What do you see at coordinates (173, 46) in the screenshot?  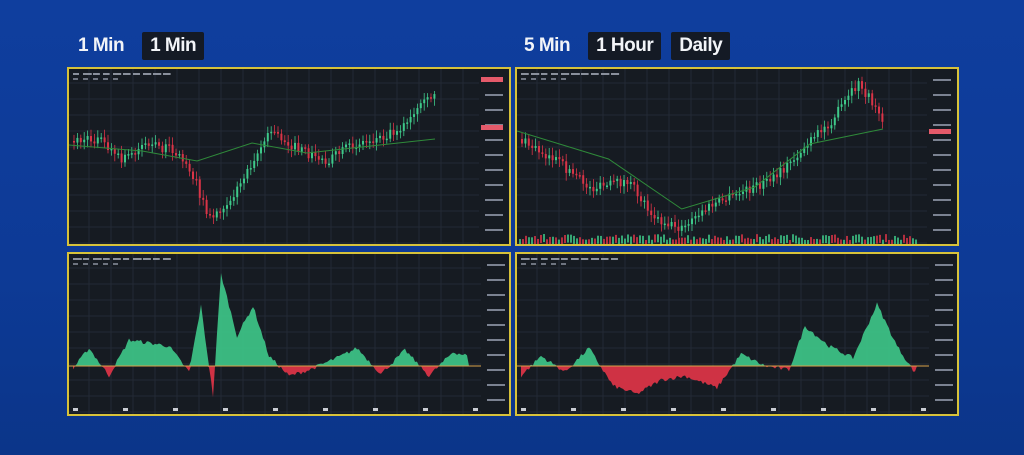 I see `tab-1-min-b: 1 Min` at bounding box center [173, 46].